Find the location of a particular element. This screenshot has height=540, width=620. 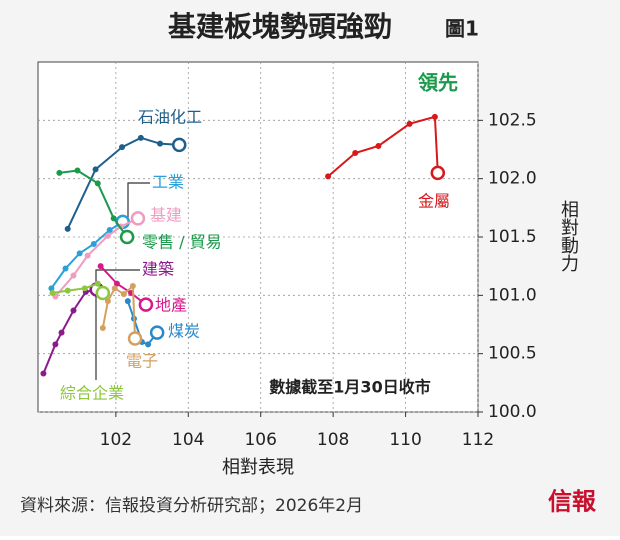

x-tick-label: 108 is located at coordinates (333, 440).